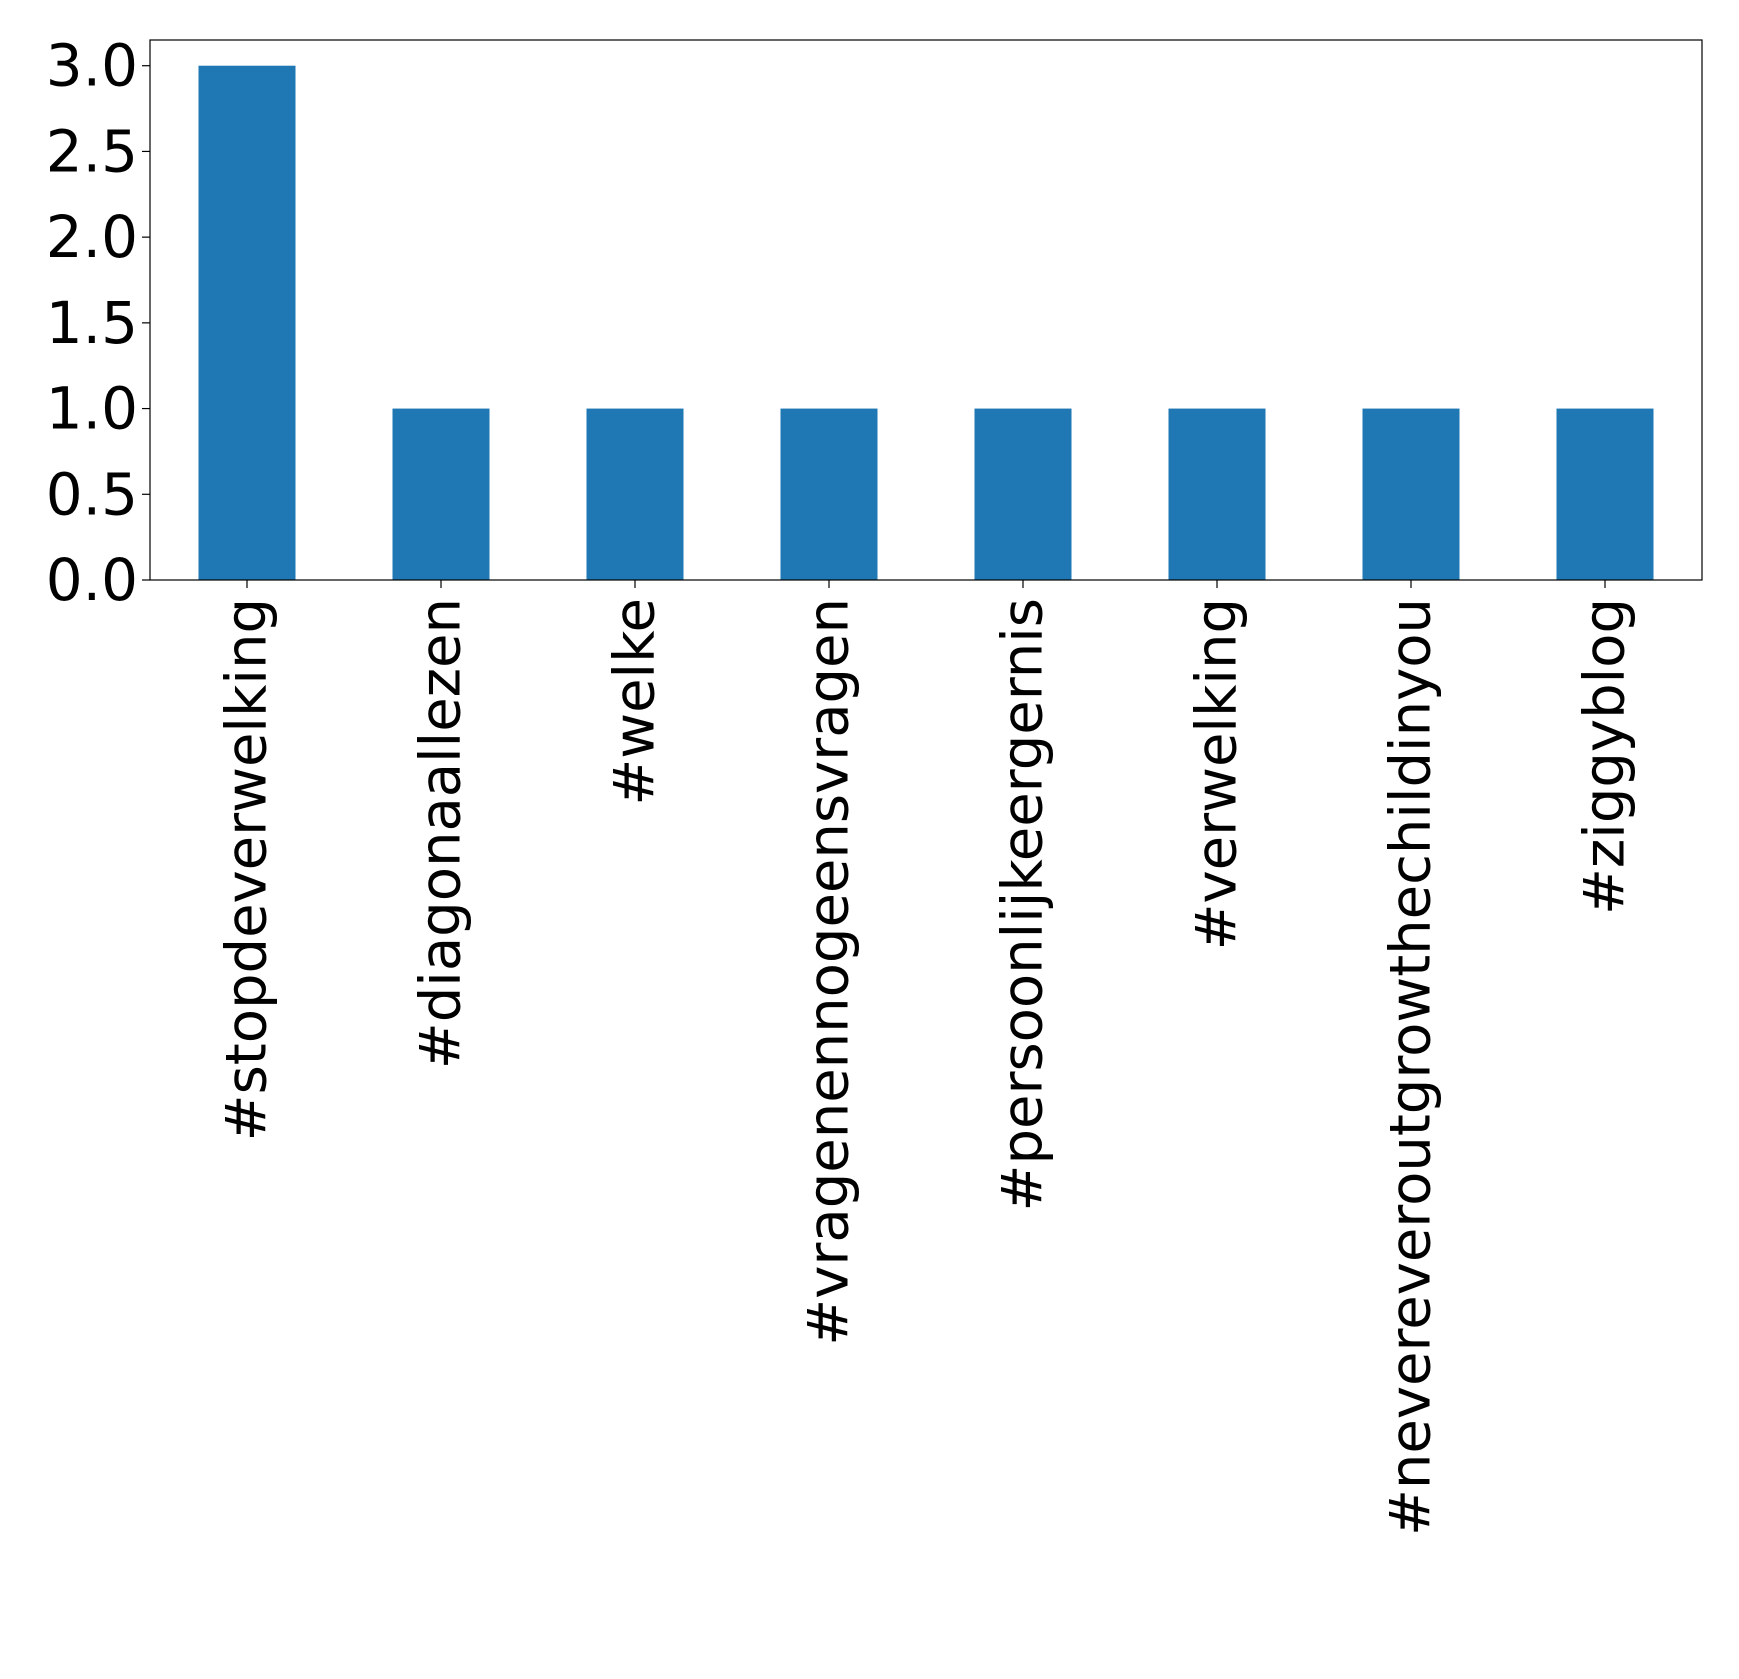 This screenshot has height=1679, width=1739. I want to click on x-tick-label: #vragenennogeensvragen, so click(829, 972).